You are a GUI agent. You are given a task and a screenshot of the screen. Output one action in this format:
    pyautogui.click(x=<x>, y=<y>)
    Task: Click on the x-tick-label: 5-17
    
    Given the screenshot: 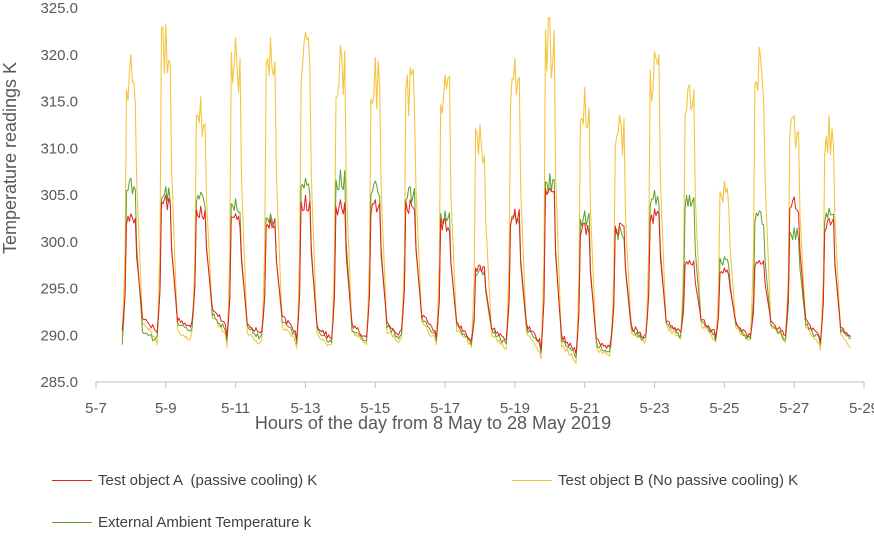 What is the action you would take?
    pyautogui.click(x=445, y=408)
    